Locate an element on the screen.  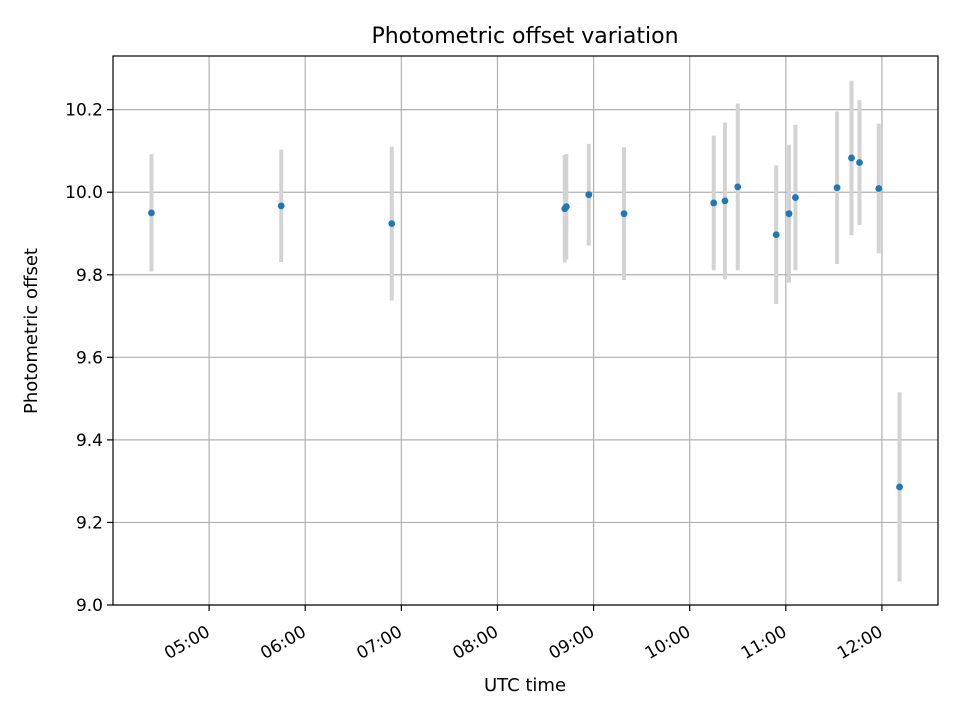
y-tick-label: 9.6 is located at coordinates (89, 358).